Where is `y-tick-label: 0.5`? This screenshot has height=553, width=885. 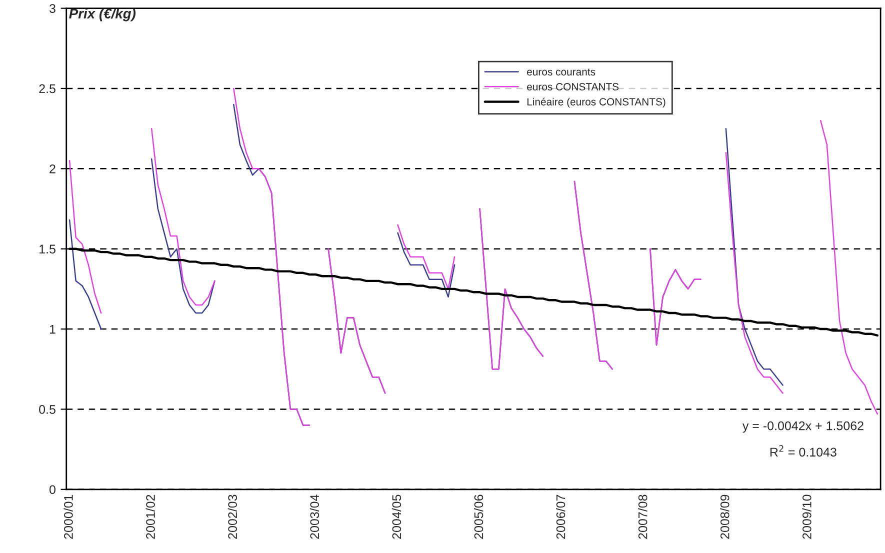 y-tick-label: 0.5 is located at coordinates (47, 409).